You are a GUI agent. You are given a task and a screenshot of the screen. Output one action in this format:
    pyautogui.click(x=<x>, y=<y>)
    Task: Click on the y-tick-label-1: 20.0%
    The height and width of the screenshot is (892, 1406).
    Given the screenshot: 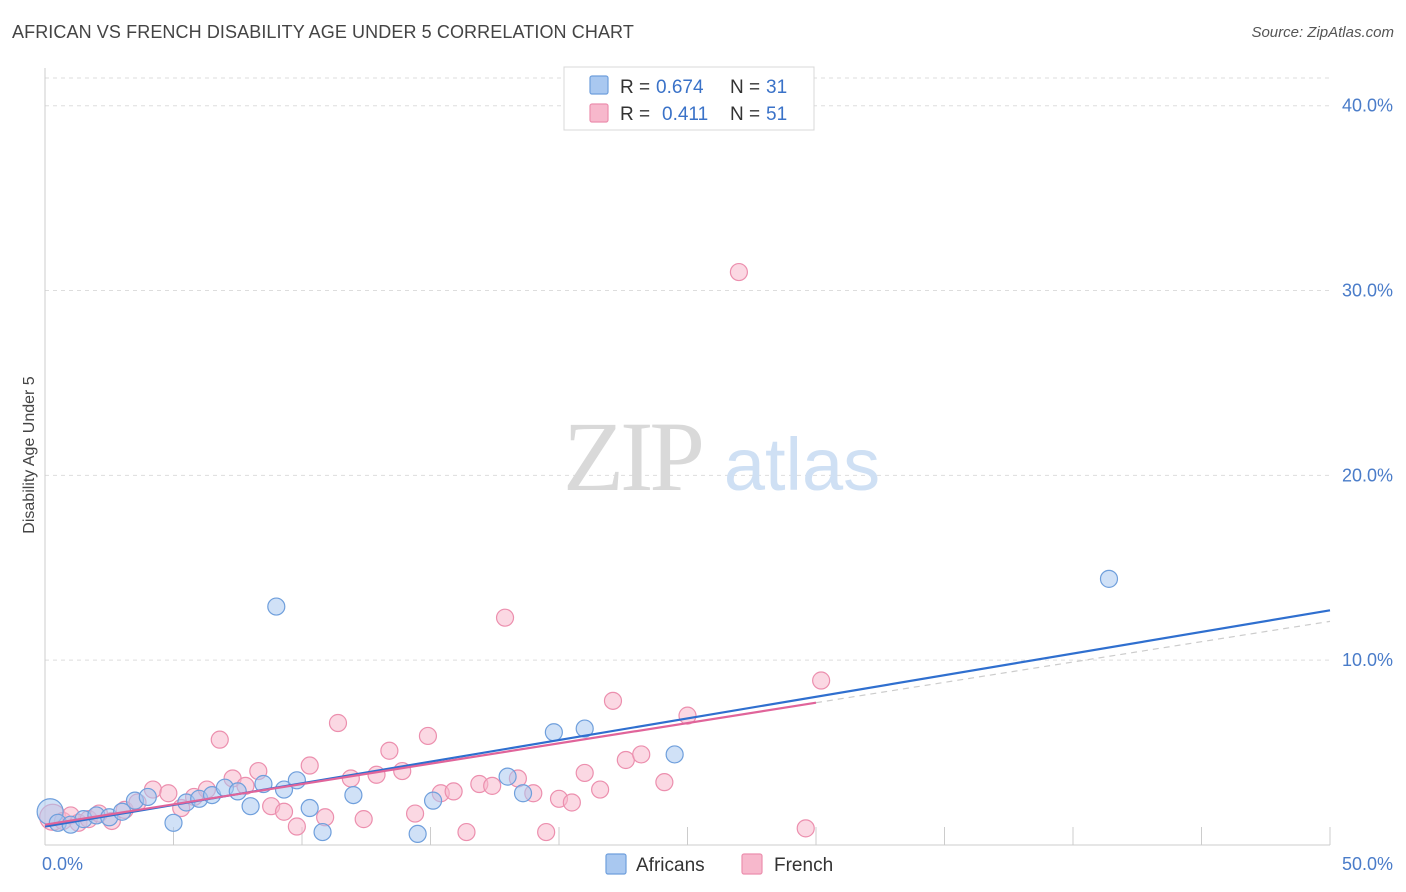 What is the action you would take?
    pyautogui.click(x=1367, y=475)
    